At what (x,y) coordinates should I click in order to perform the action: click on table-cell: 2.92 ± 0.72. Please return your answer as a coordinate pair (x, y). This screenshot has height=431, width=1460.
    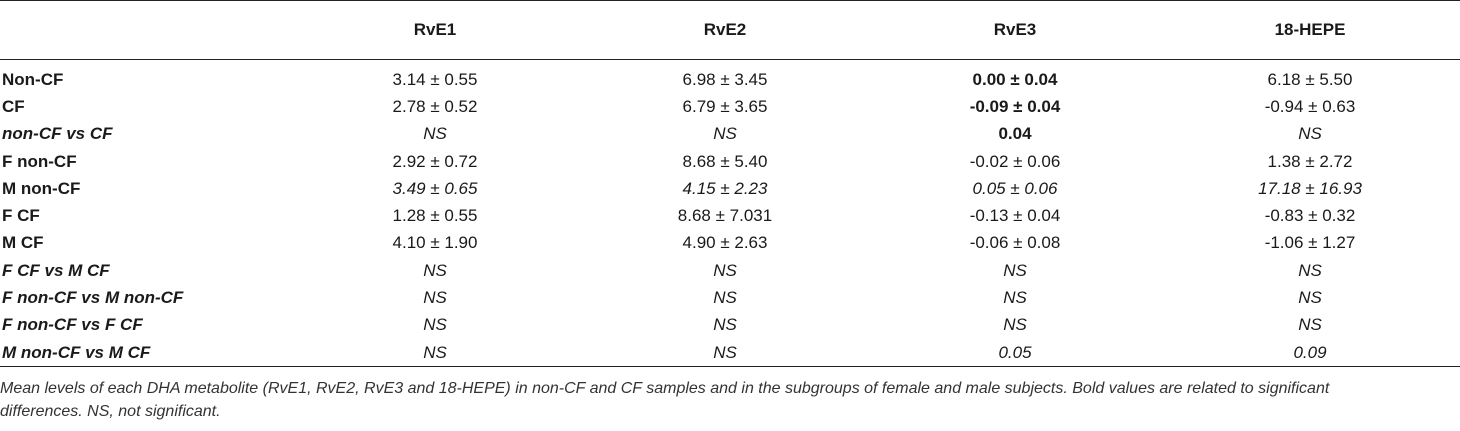
    Looking at the image, I should click on (435, 161).